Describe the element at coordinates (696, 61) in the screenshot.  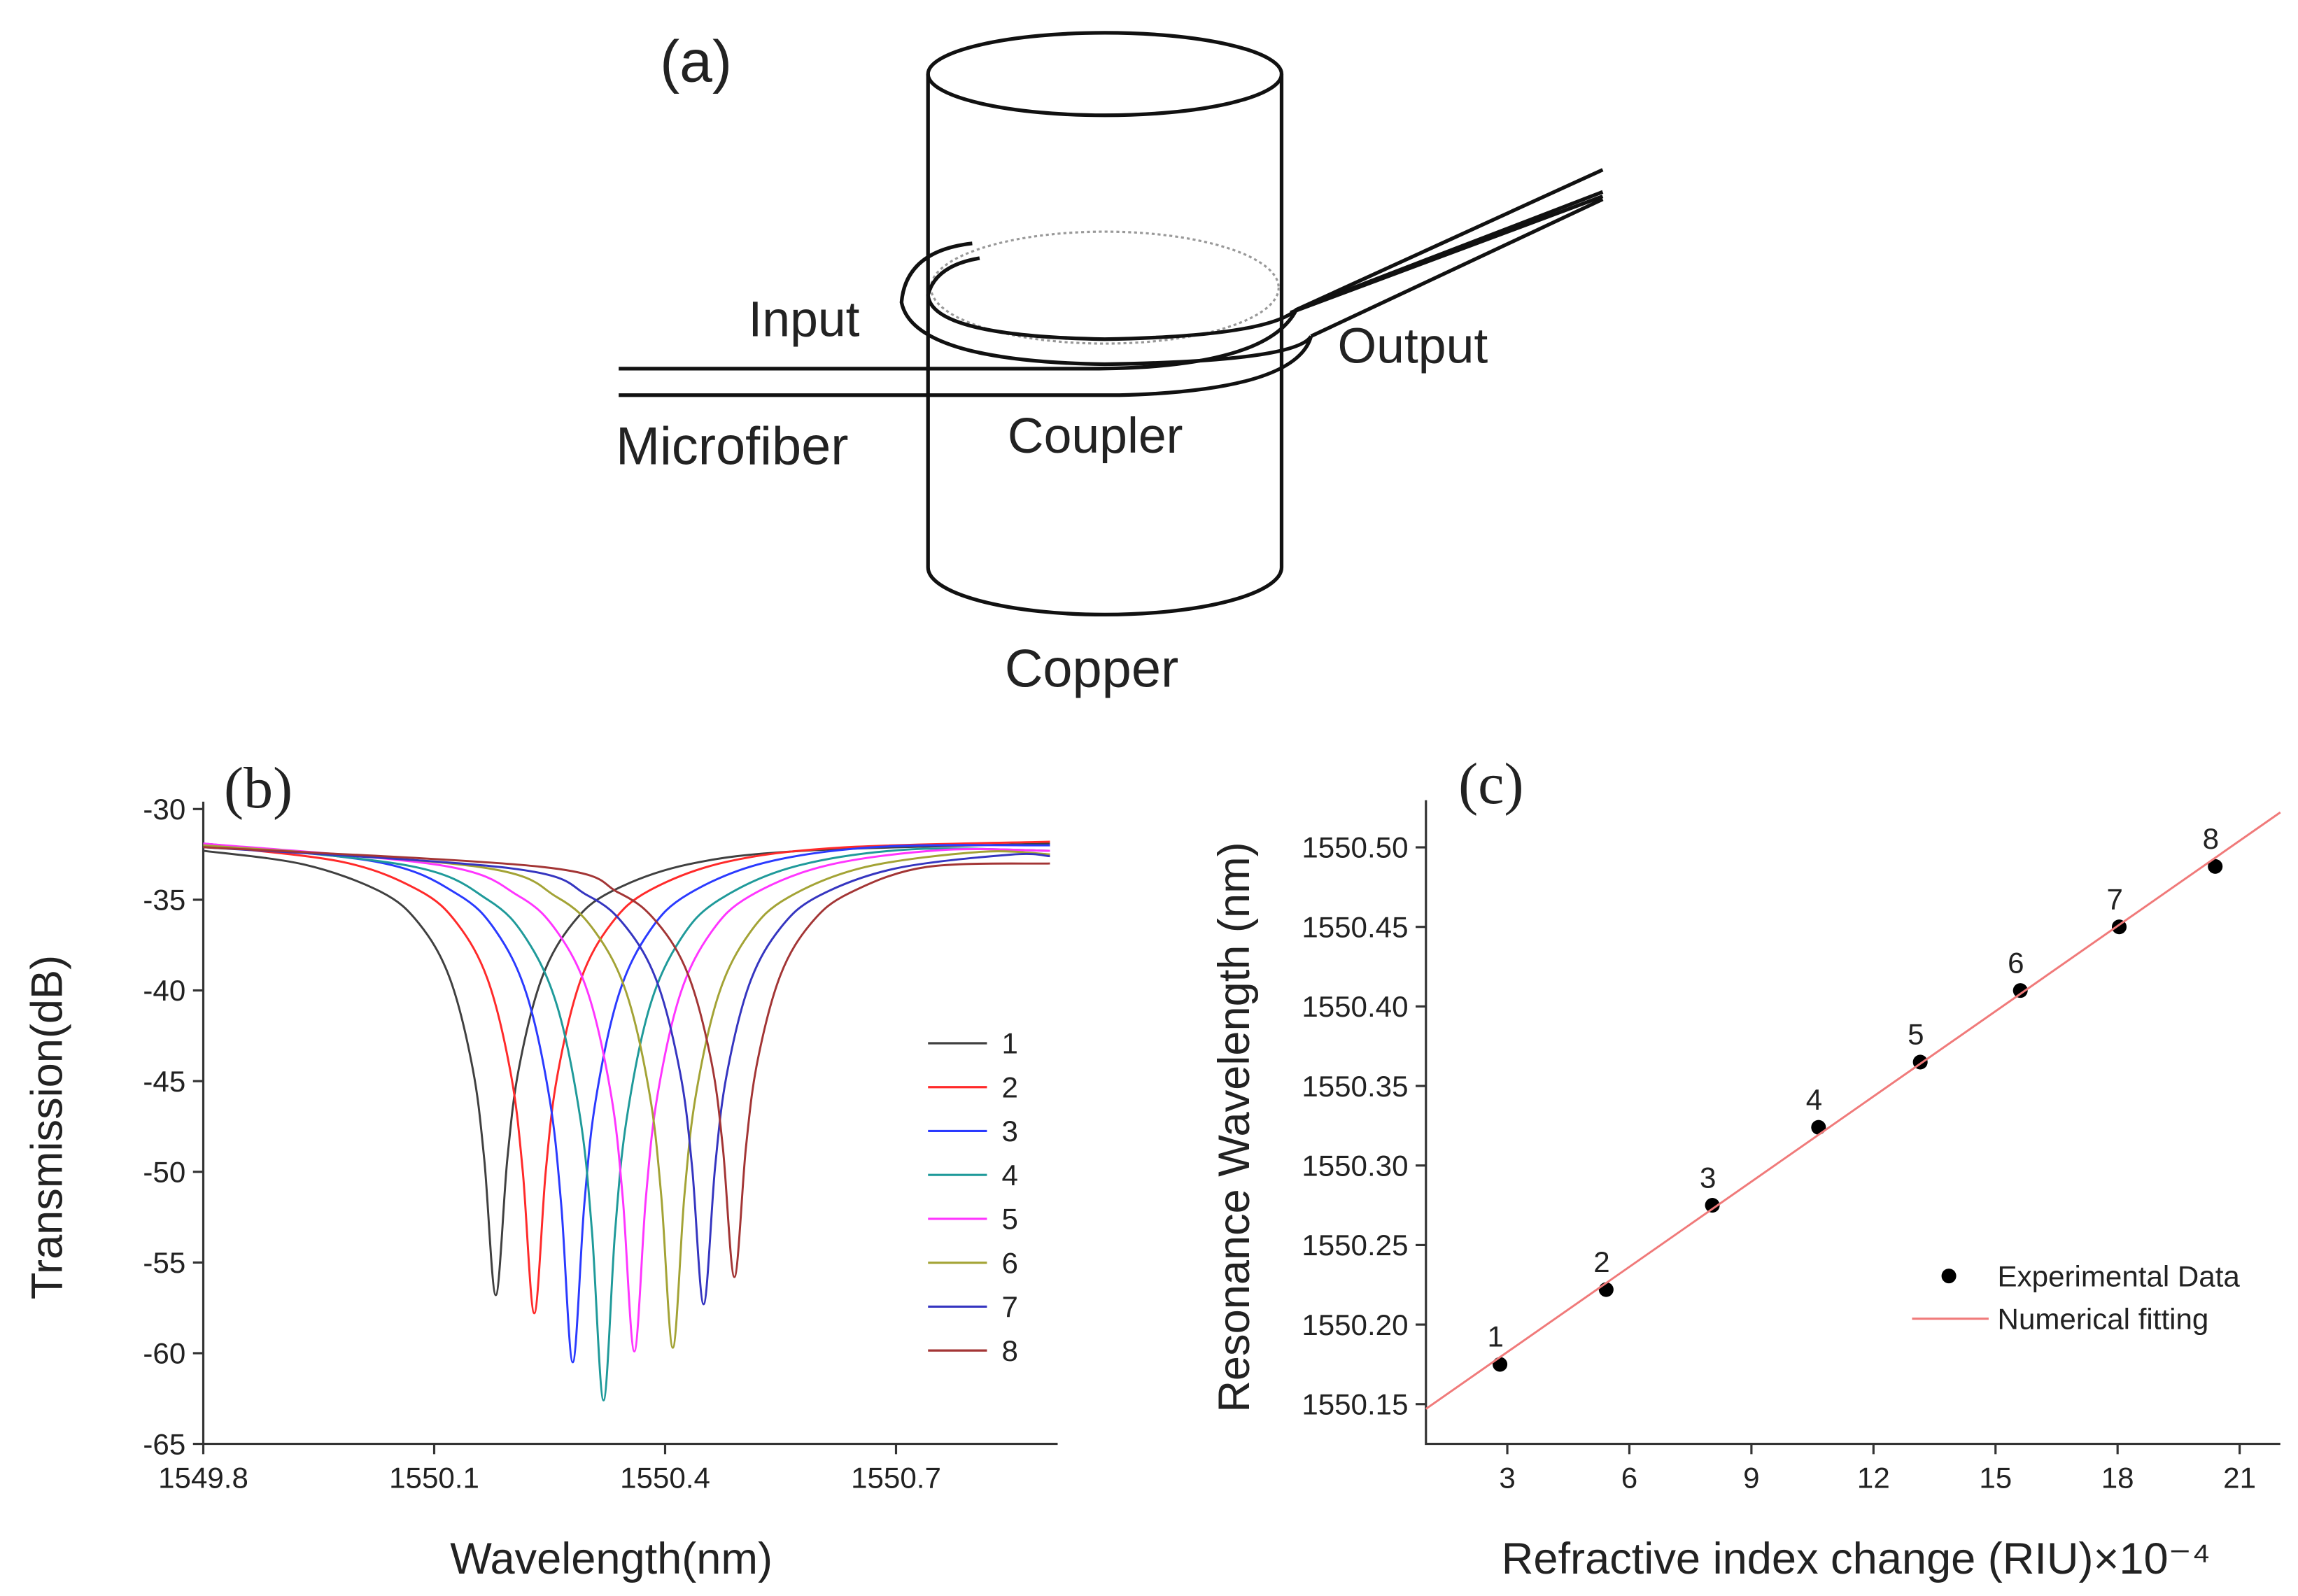
I see `panel-label: (a)` at that location.